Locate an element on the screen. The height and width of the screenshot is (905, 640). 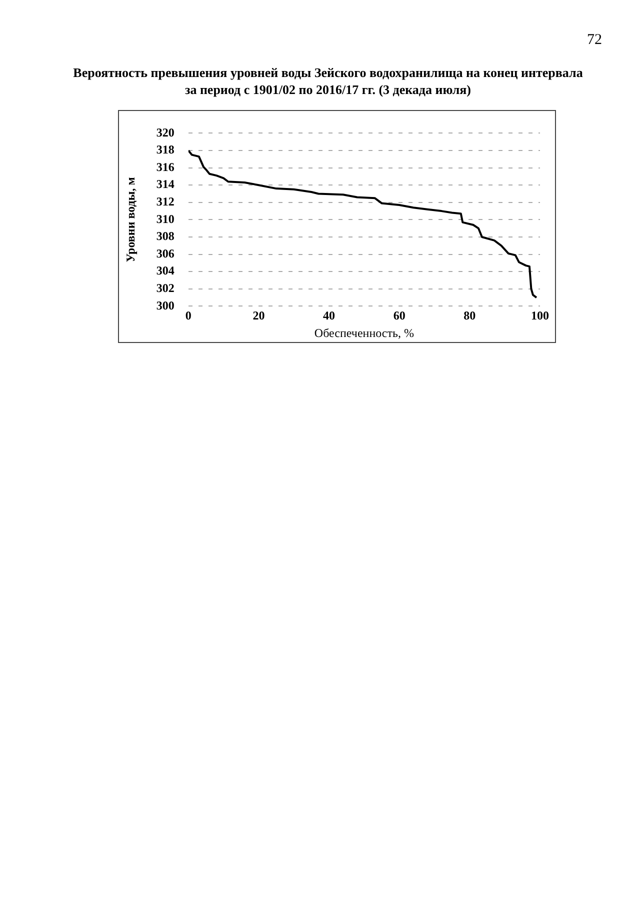
x-tick-label: 40 is located at coordinates (329, 315).